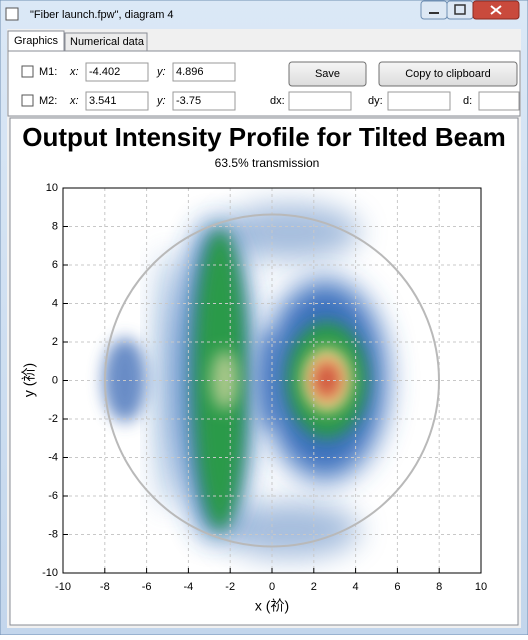 This screenshot has width=528, height=640. I want to click on maximize-button, so click(460, 10).